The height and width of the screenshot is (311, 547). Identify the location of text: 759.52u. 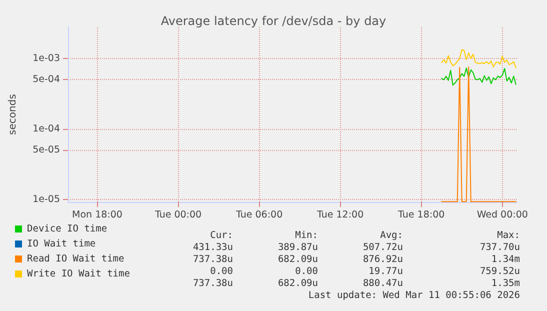
(500, 271).